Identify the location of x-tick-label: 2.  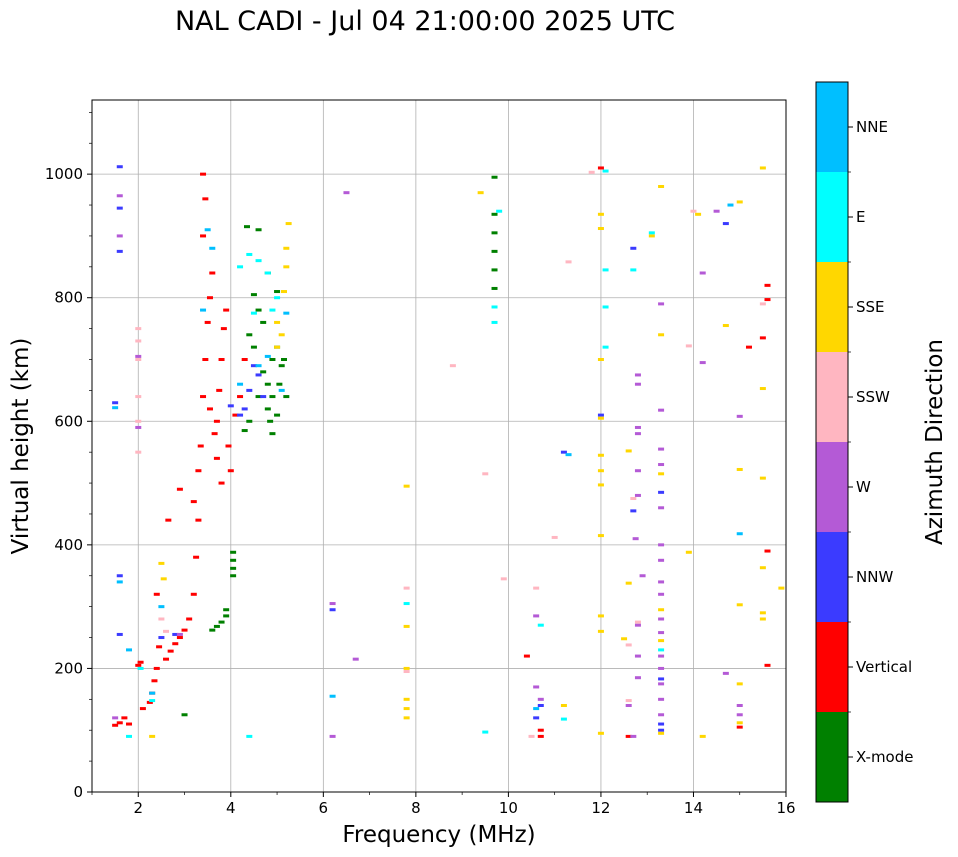
(138, 808).